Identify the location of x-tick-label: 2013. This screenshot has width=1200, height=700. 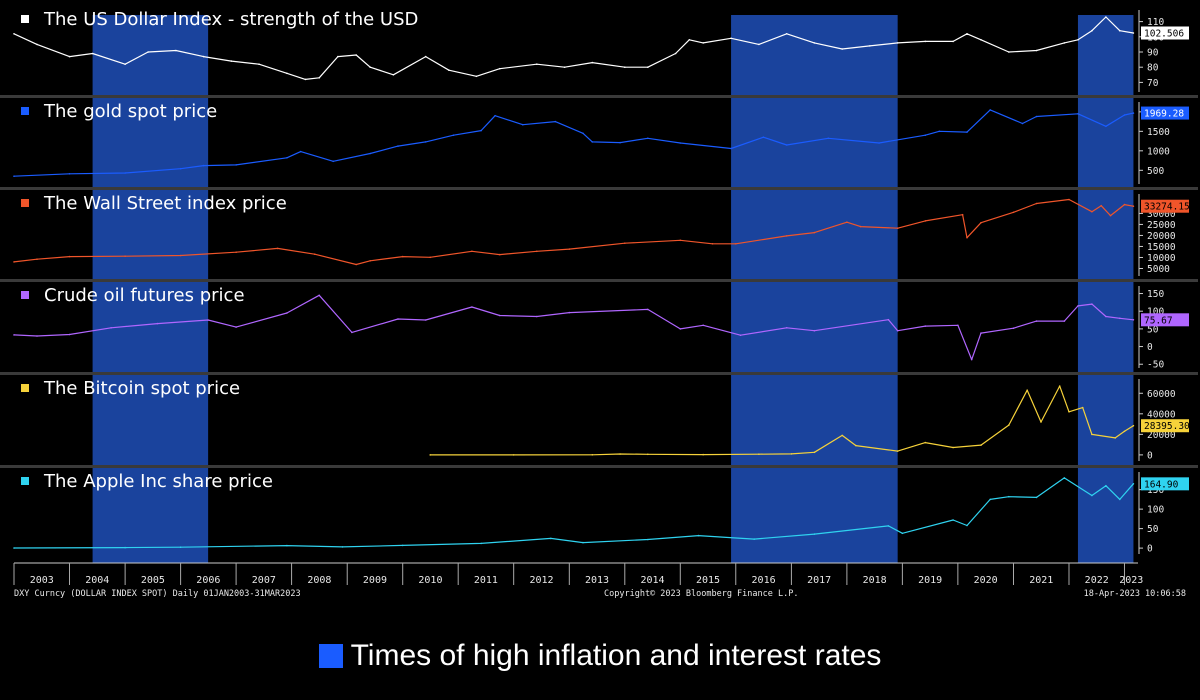
(597, 580).